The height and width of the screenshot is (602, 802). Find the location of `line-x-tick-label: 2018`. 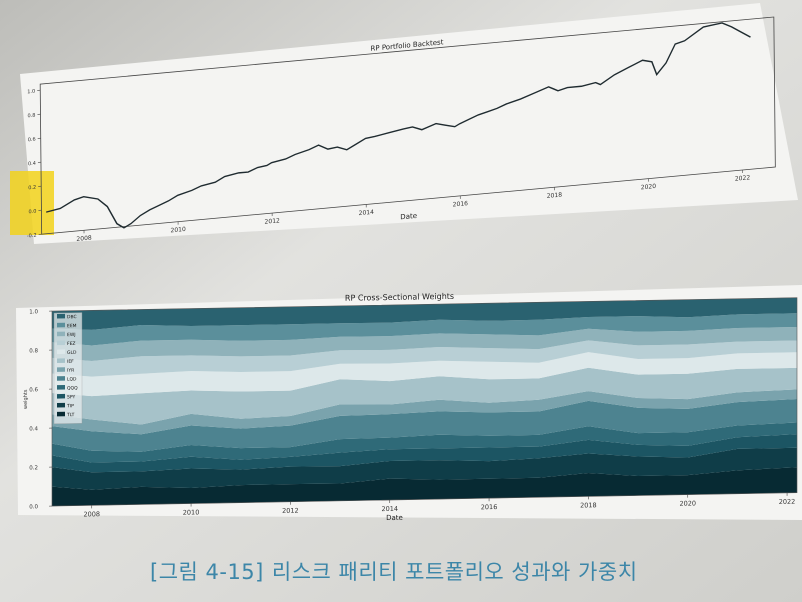

line-x-tick-label: 2018 is located at coordinates (555, 196).